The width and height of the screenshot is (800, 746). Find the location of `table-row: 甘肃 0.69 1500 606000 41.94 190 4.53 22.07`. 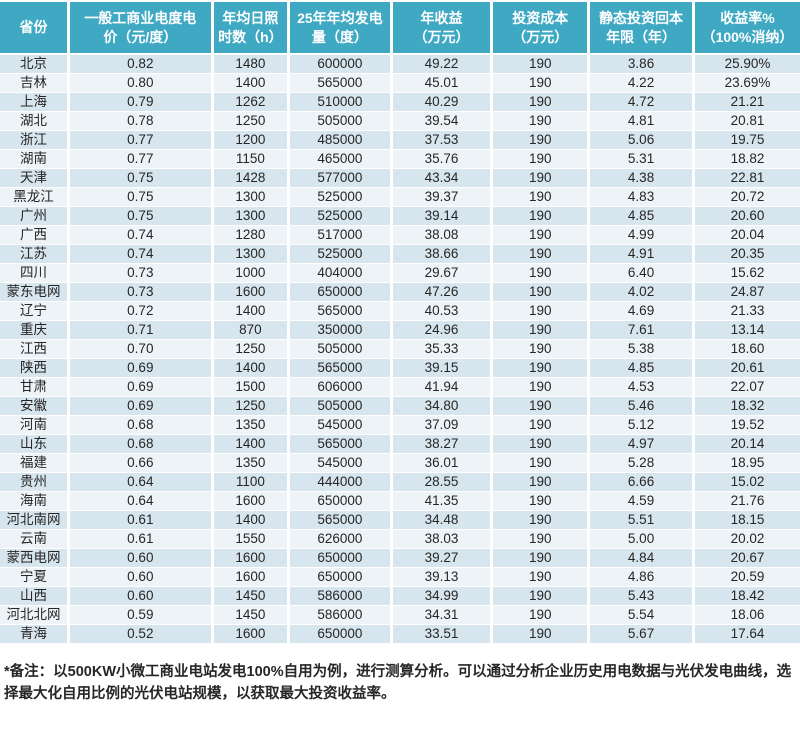

table-row: 甘肃 0.69 1500 606000 41.94 190 4.53 22.07 is located at coordinates (400, 386).